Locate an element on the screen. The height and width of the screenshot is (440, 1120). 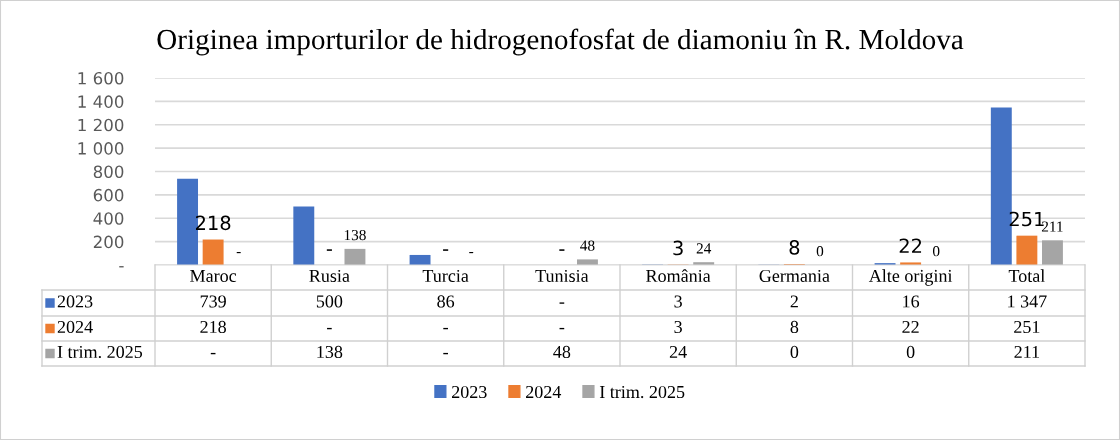
y-tick-label: 800 is located at coordinates (108, 172).